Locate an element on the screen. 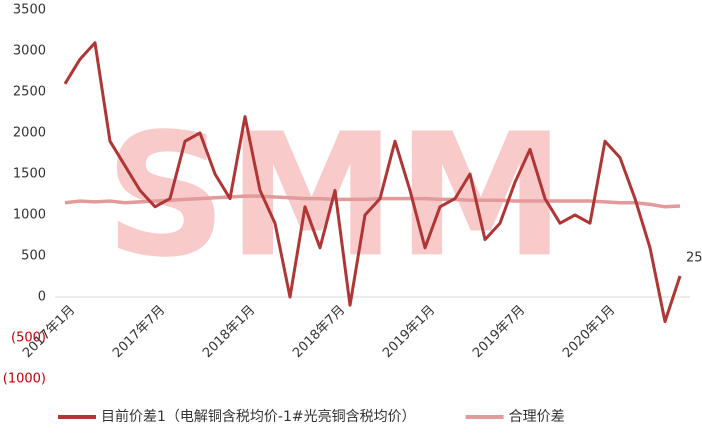  x-tick-label: 2017年7月 is located at coordinates (139, 332).